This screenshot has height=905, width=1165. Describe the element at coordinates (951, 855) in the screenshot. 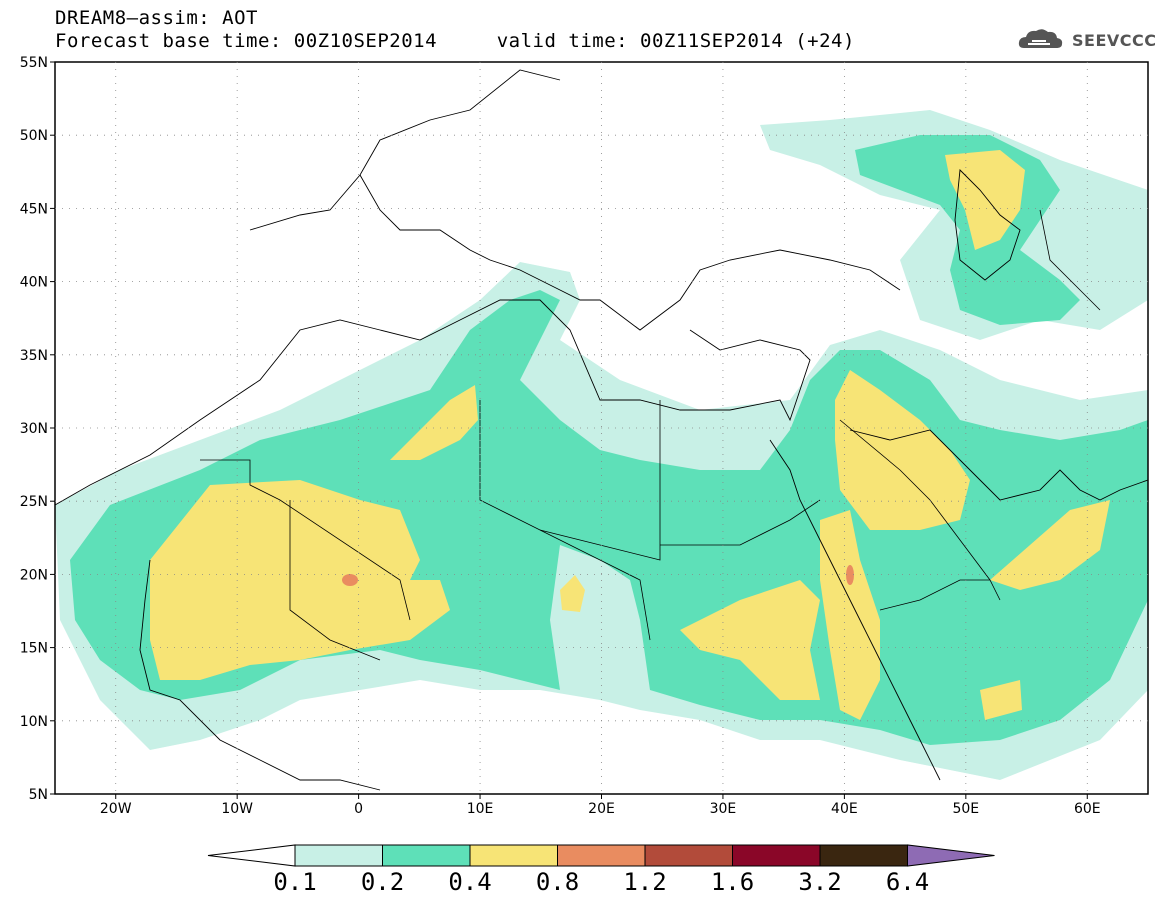

I see `colorbar-upper-arrow` at that location.